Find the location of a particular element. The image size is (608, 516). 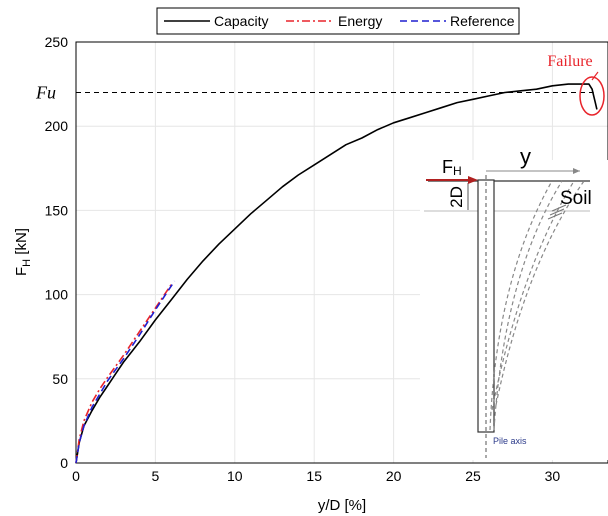

series-line-energy is located at coordinates (123, 374).